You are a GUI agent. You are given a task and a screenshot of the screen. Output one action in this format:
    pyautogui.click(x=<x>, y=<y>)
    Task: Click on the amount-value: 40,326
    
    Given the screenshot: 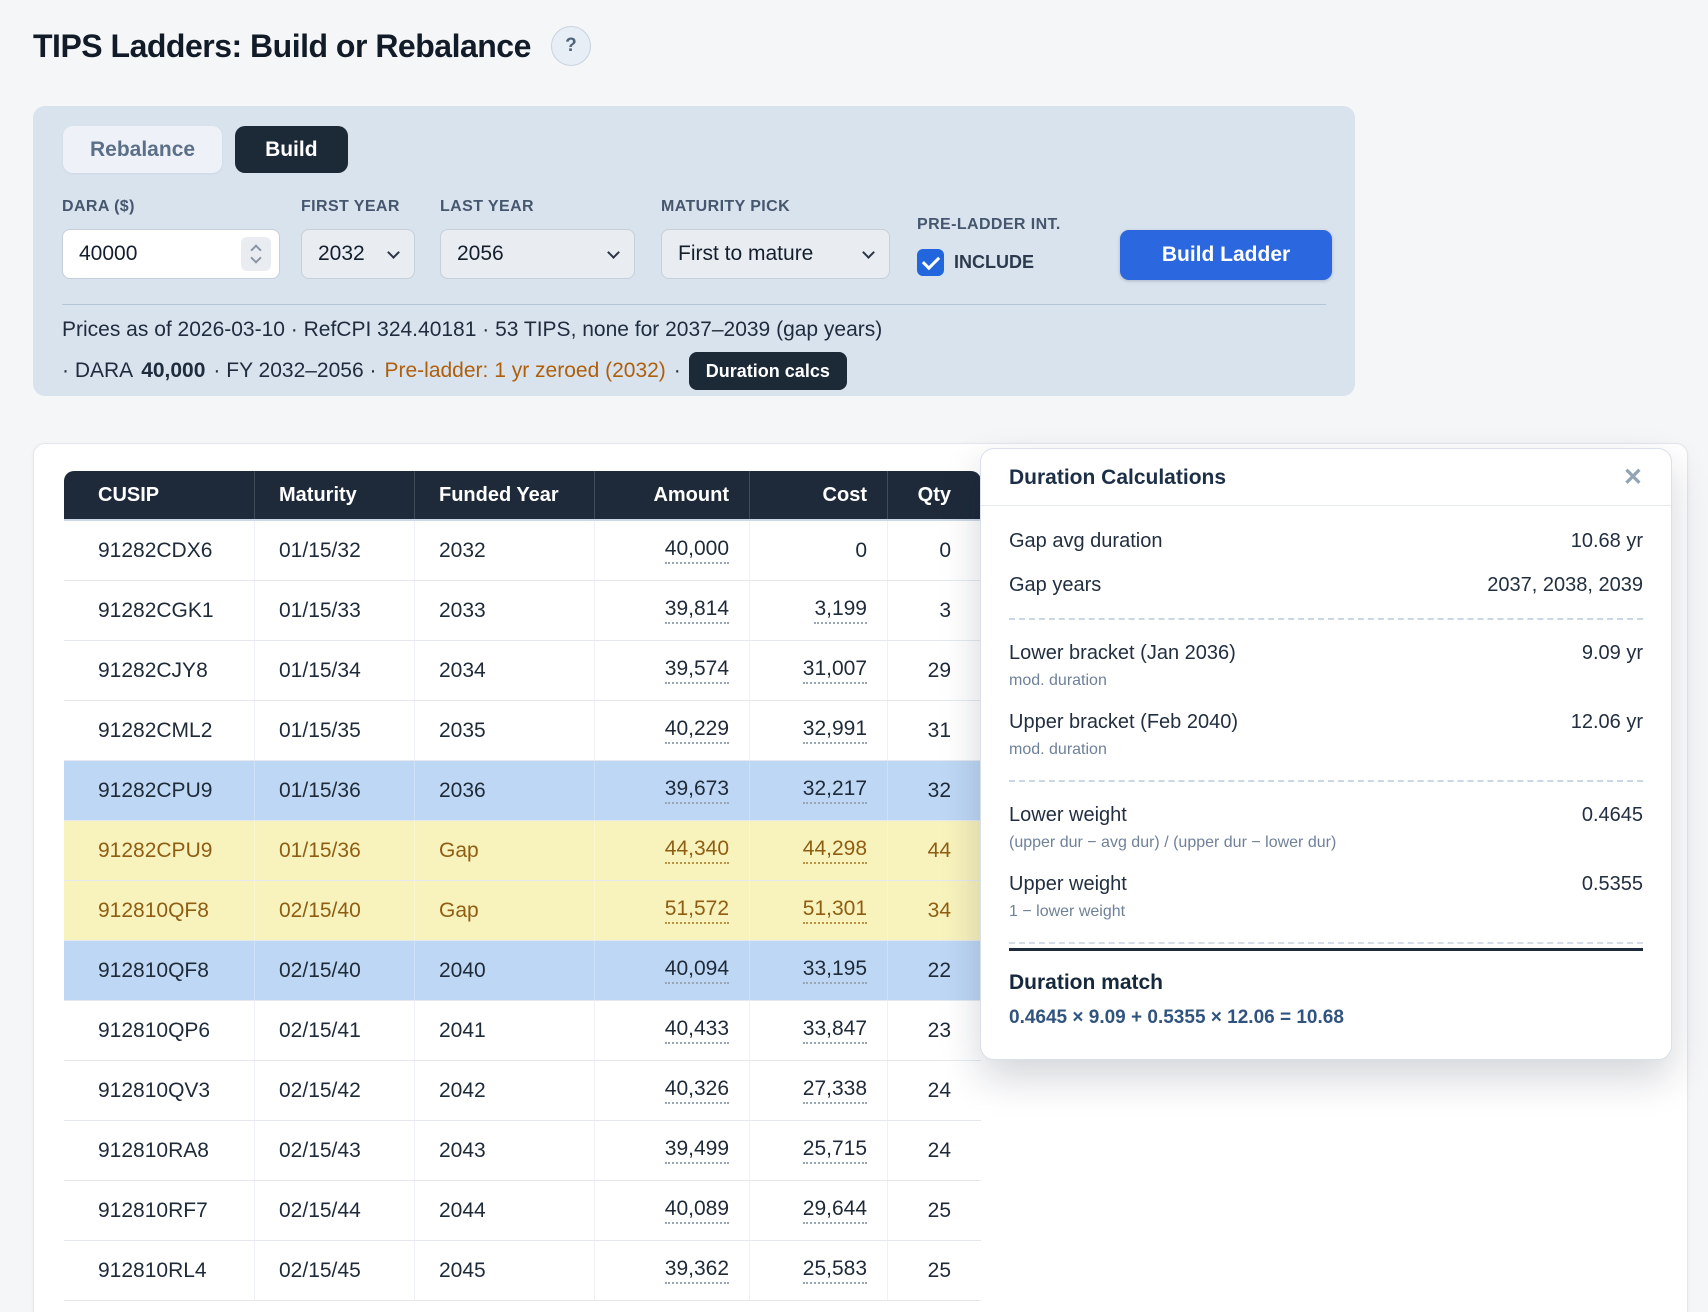 What is the action you would take?
    pyautogui.click(x=696, y=1090)
    